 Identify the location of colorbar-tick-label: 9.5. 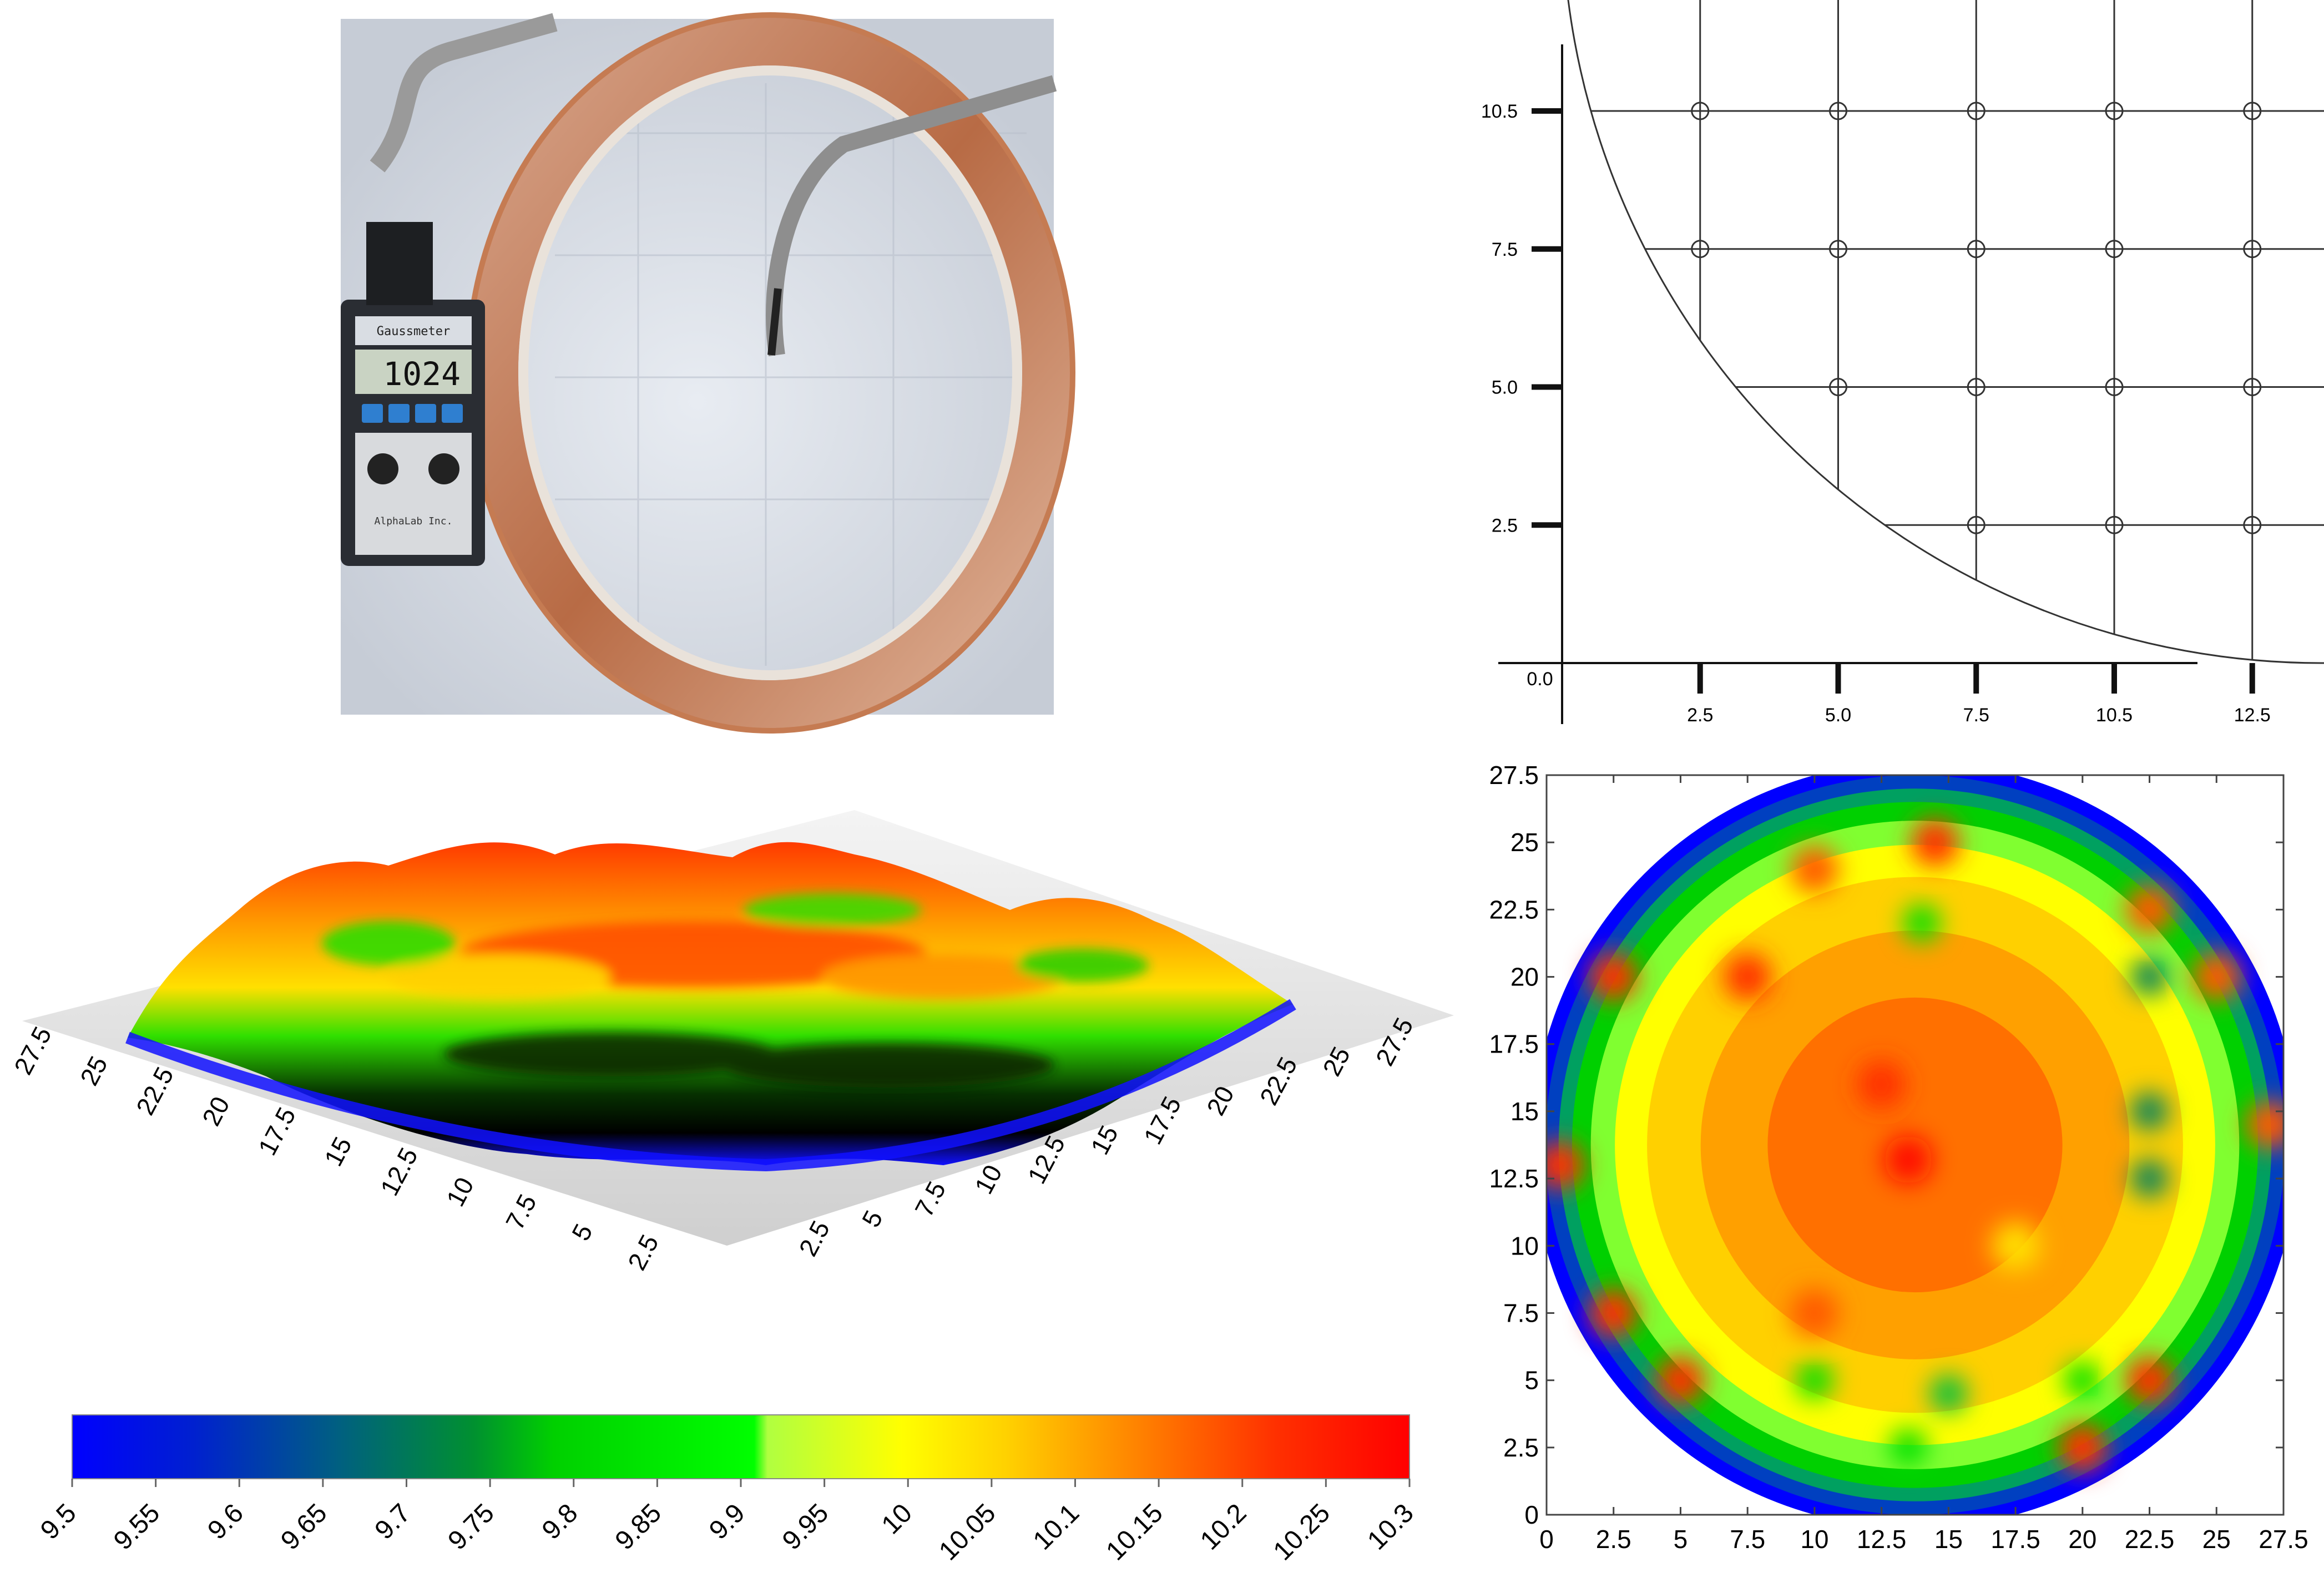
(58, 1521).